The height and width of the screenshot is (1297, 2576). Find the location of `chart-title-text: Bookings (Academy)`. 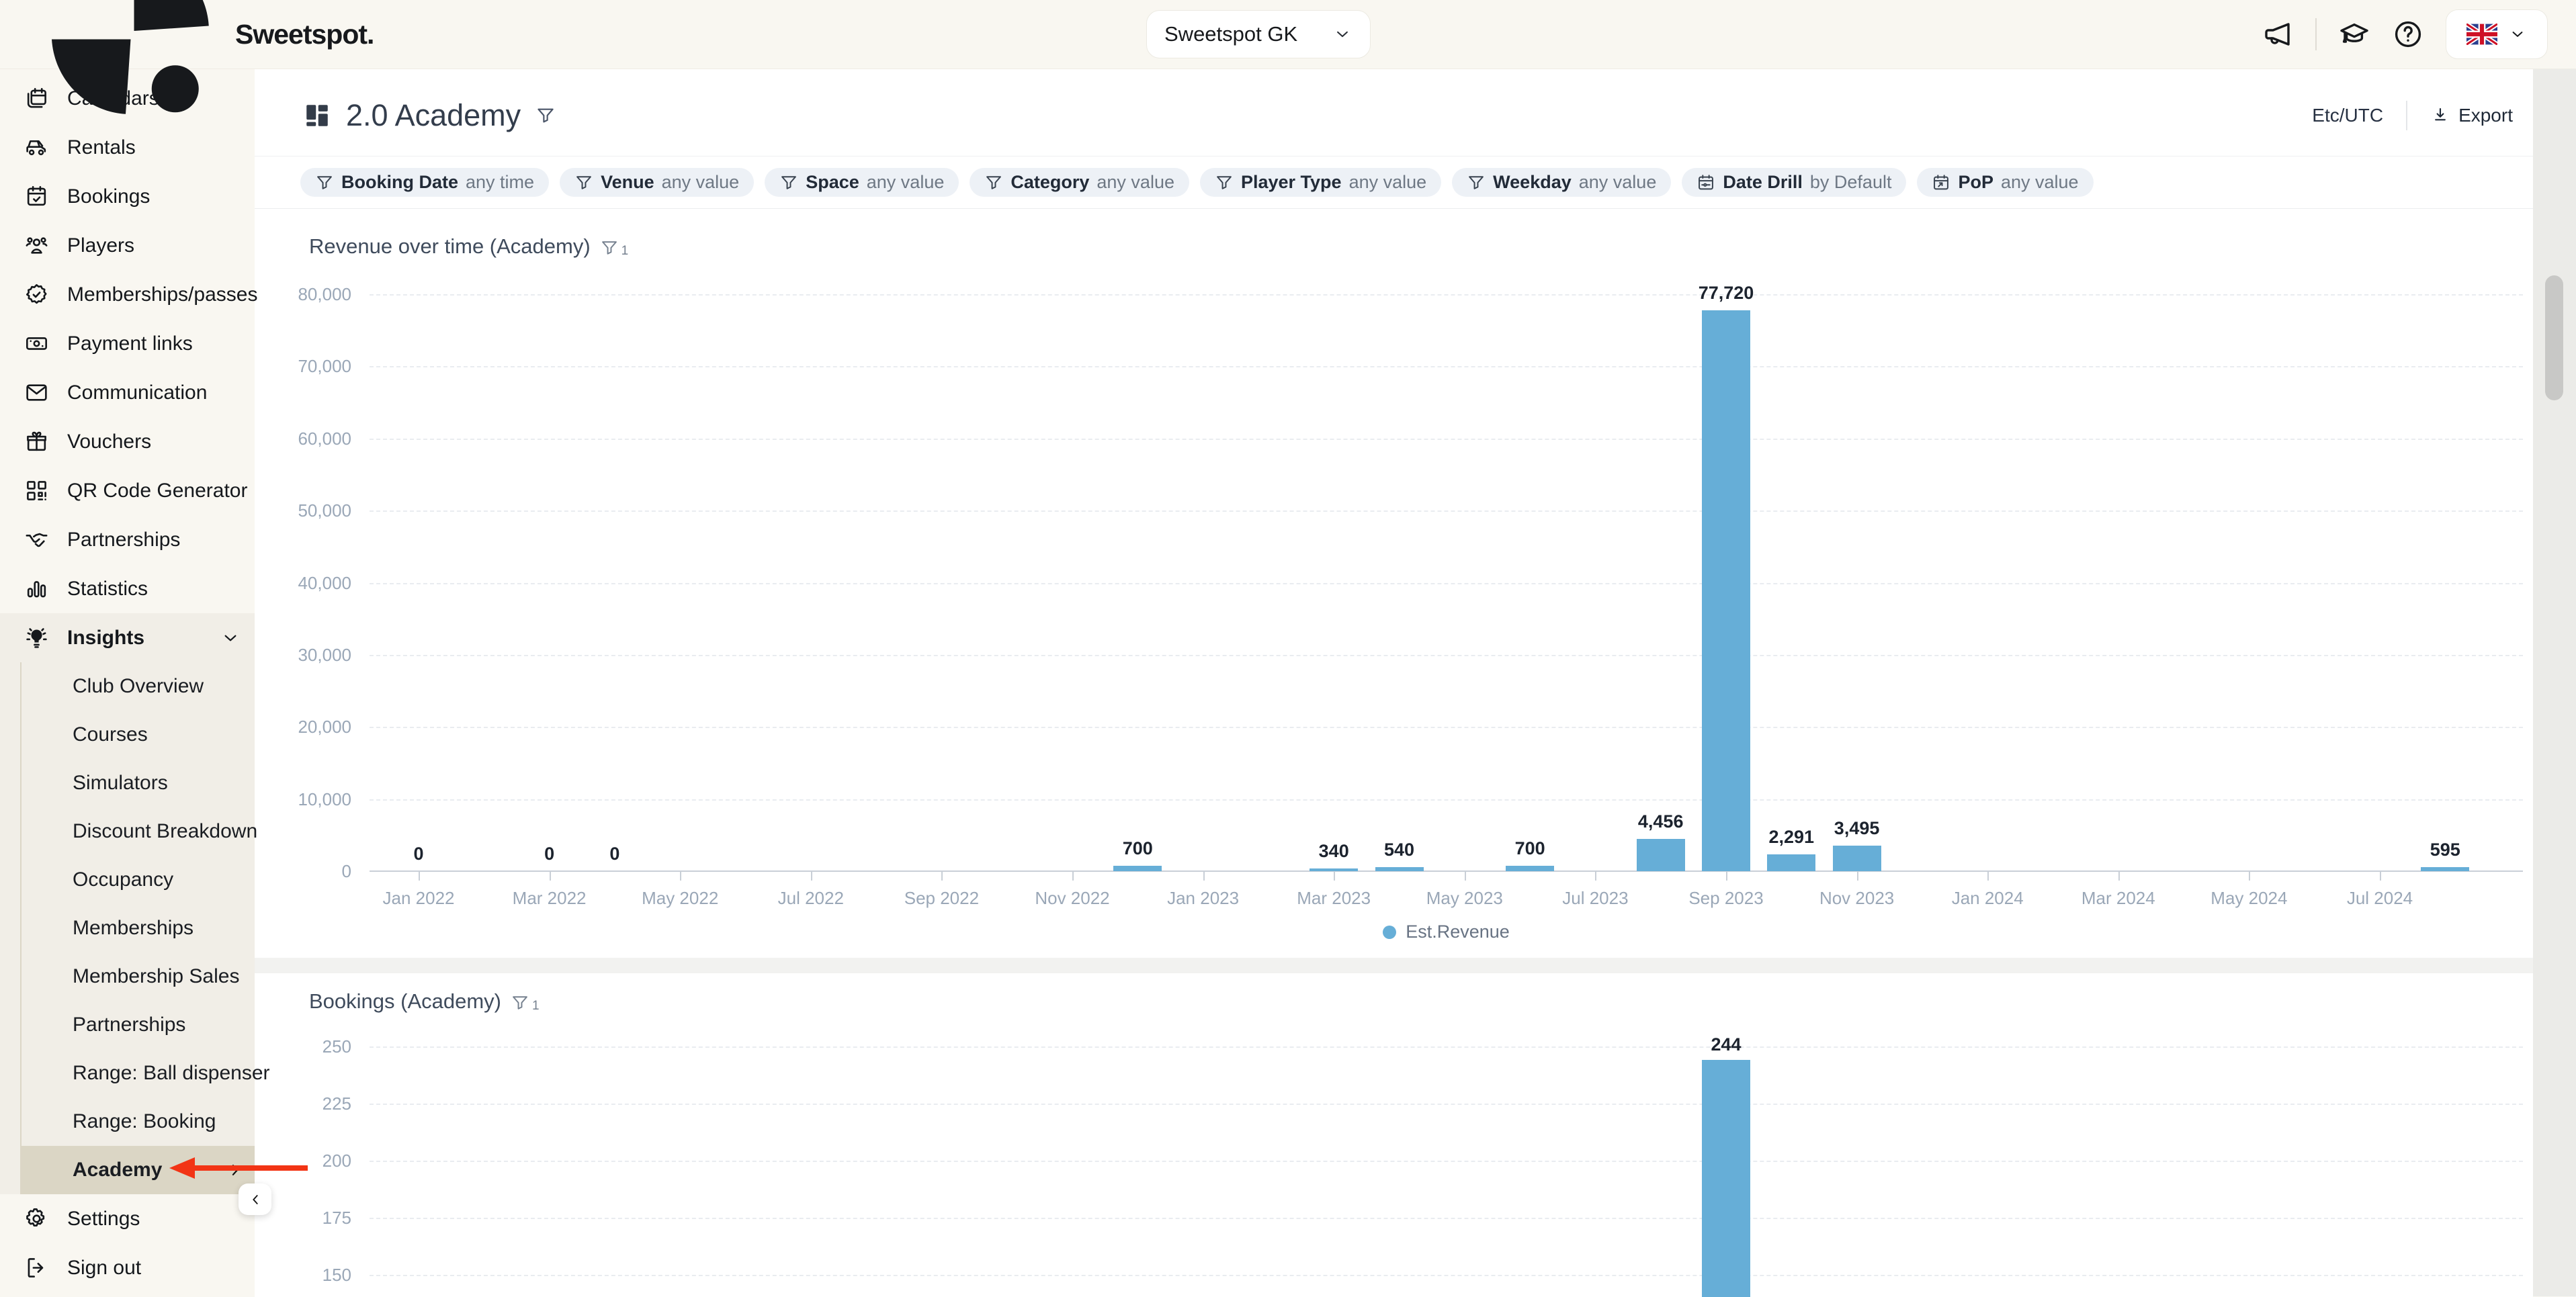

chart-title-text: Bookings (Academy) is located at coordinates (405, 1002).